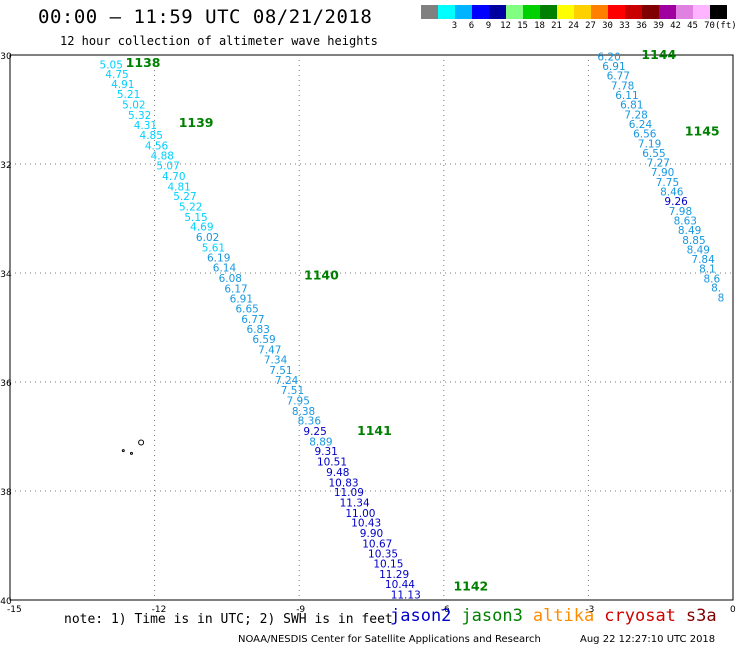 The height and width of the screenshot is (650, 740). I want to click on wave-height-value: 6.20, so click(608, 58).